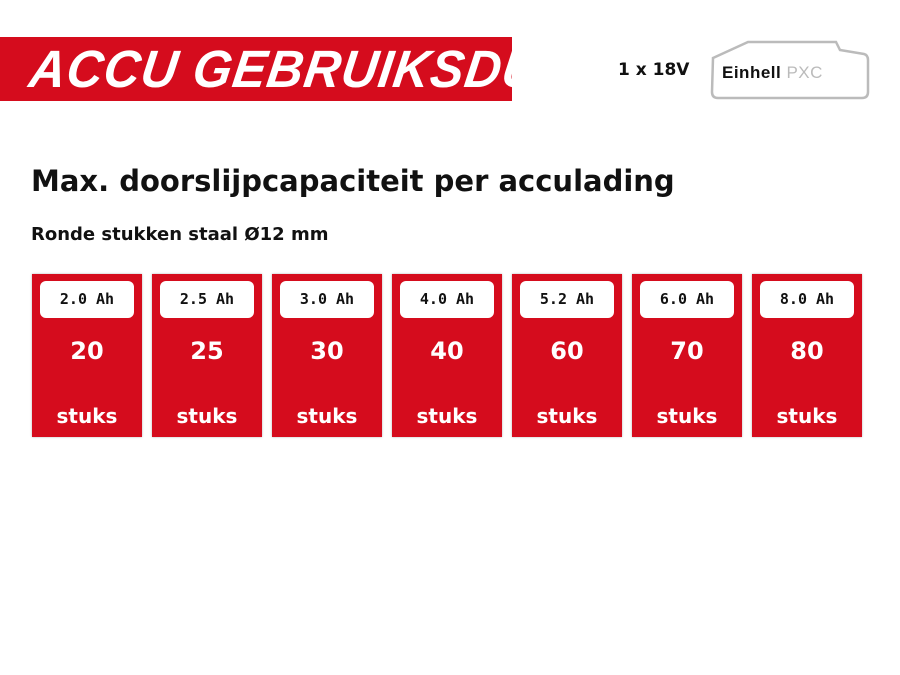 Image resolution: width=900 pixels, height=675 pixels. What do you see at coordinates (654, 70) in the screenshot?
I see `battery-count: 1 x 18V` at bounding box center [654, 70].